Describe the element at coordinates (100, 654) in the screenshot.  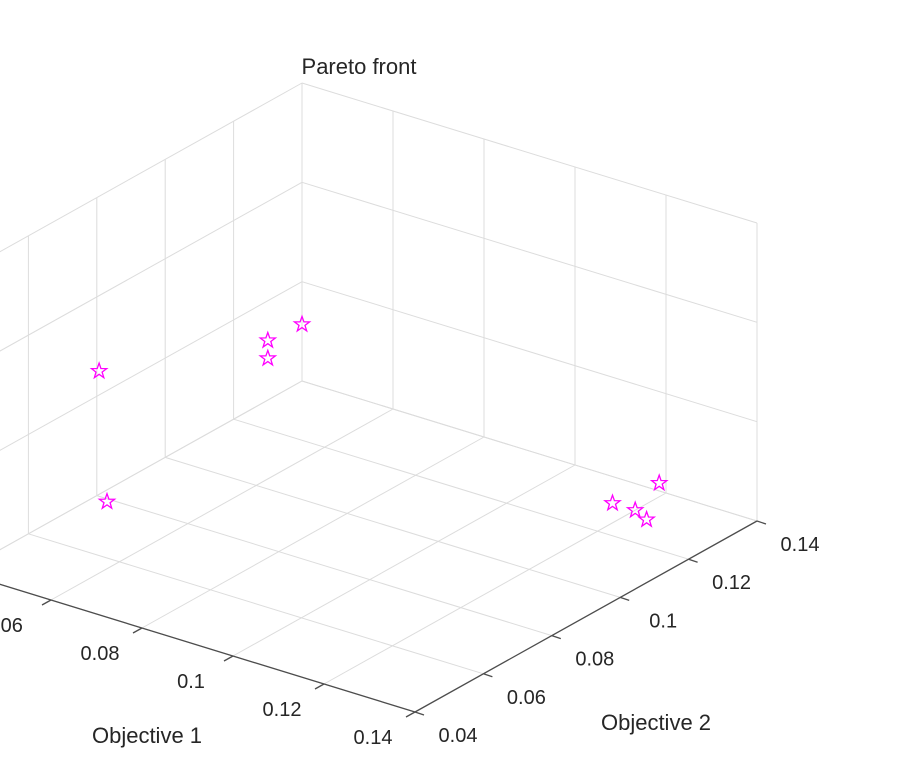
I see `x-tick-label: 0.08` at that location.